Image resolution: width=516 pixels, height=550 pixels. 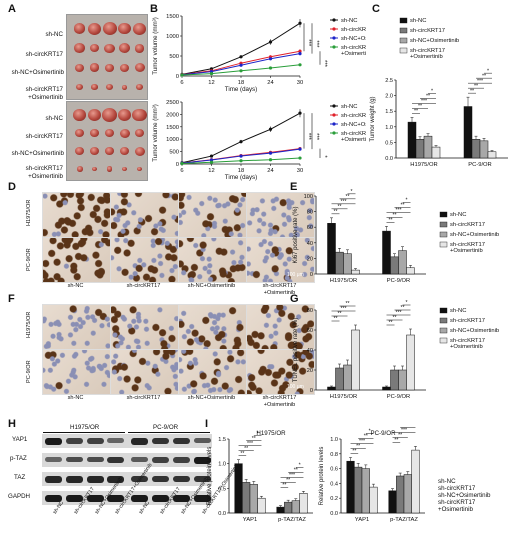 What do you see at coordinates (418, 21) in the screenshot?
I see `legend-label: sh-NC` at bounding box center [418, 21].